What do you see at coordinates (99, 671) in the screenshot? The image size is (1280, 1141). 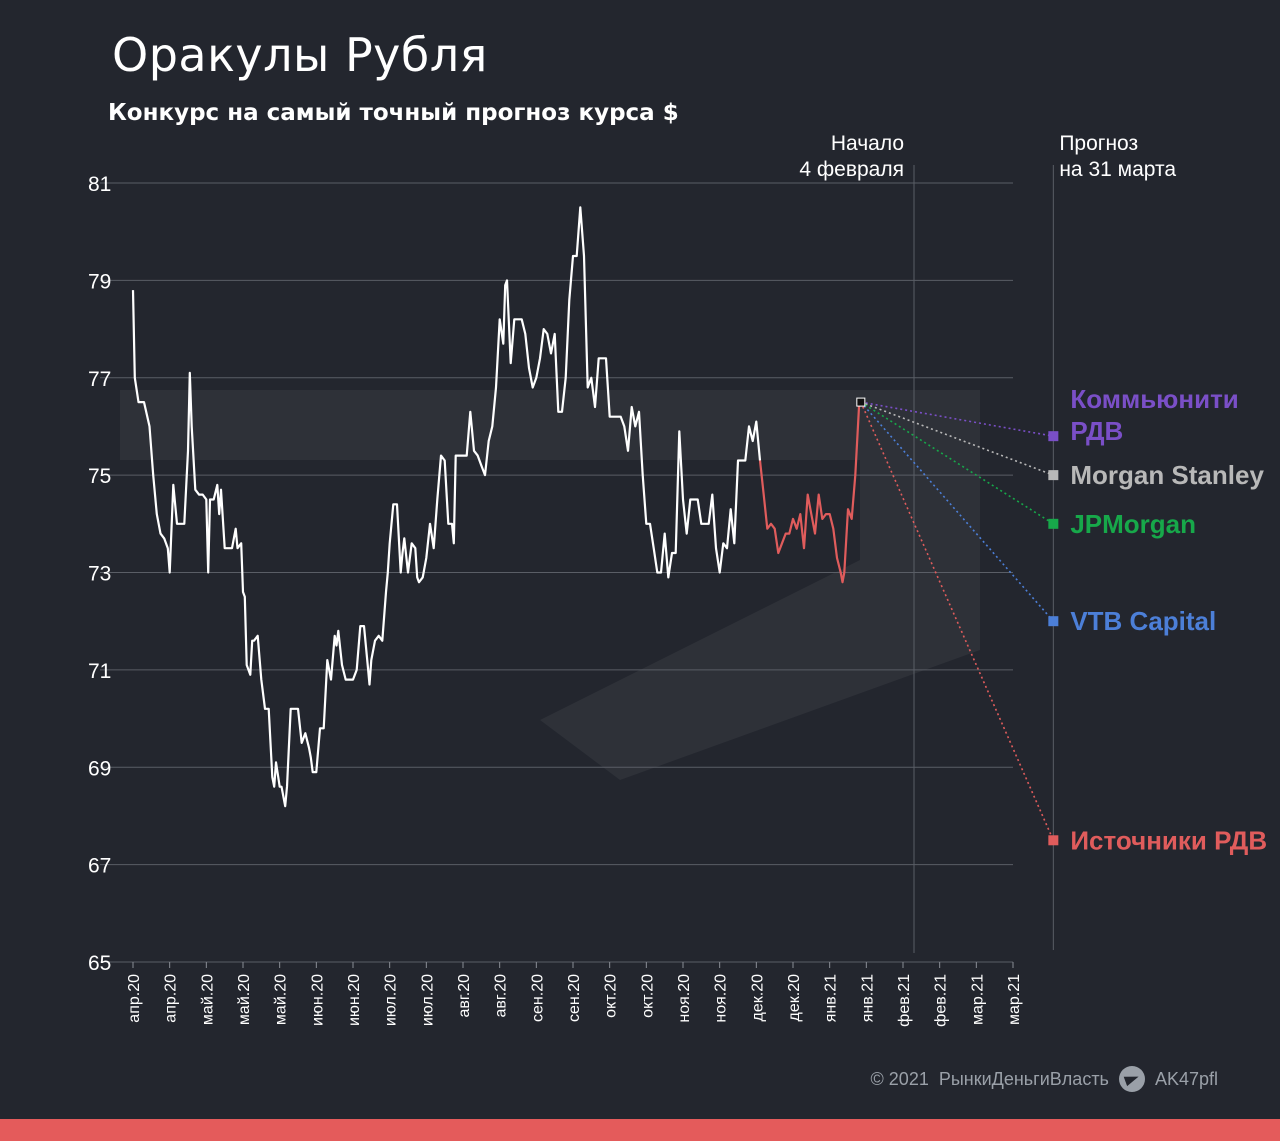 I see `y-tick-label: 71` at bounding box center [99, 671].